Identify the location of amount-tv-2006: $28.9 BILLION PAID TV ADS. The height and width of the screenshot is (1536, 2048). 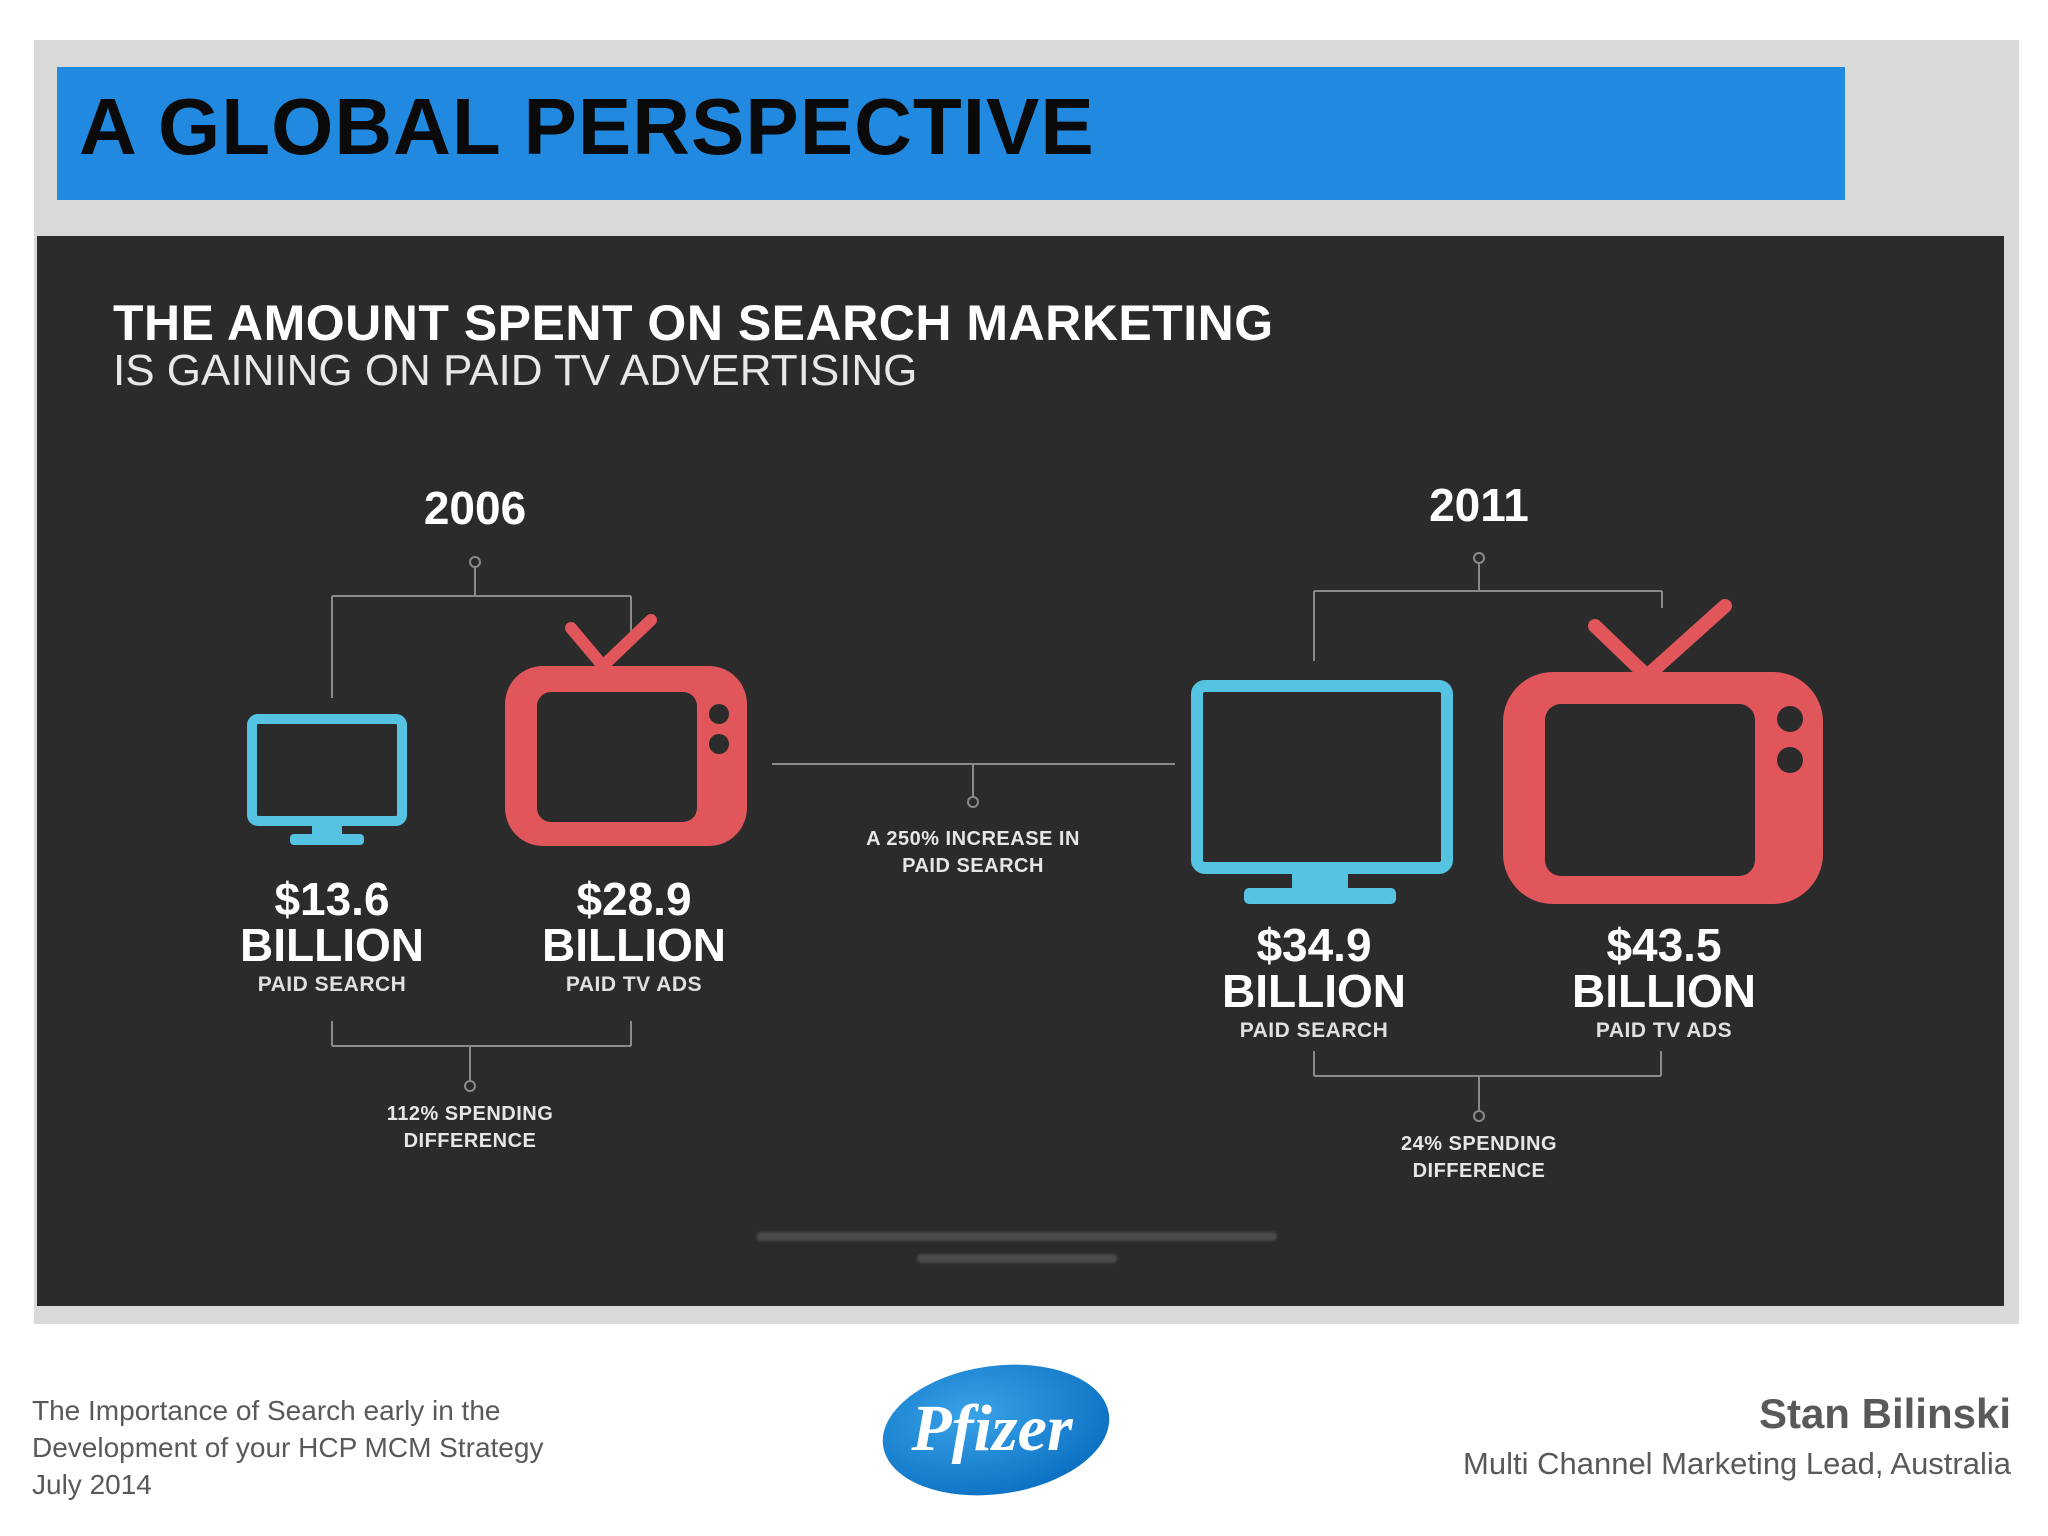
(634, 935).